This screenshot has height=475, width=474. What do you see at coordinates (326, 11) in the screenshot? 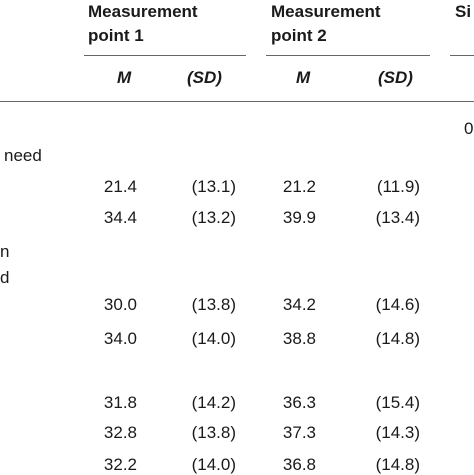
I see `measurement-point-2-header-line1: Measurement` at bounding box center [326, 11].